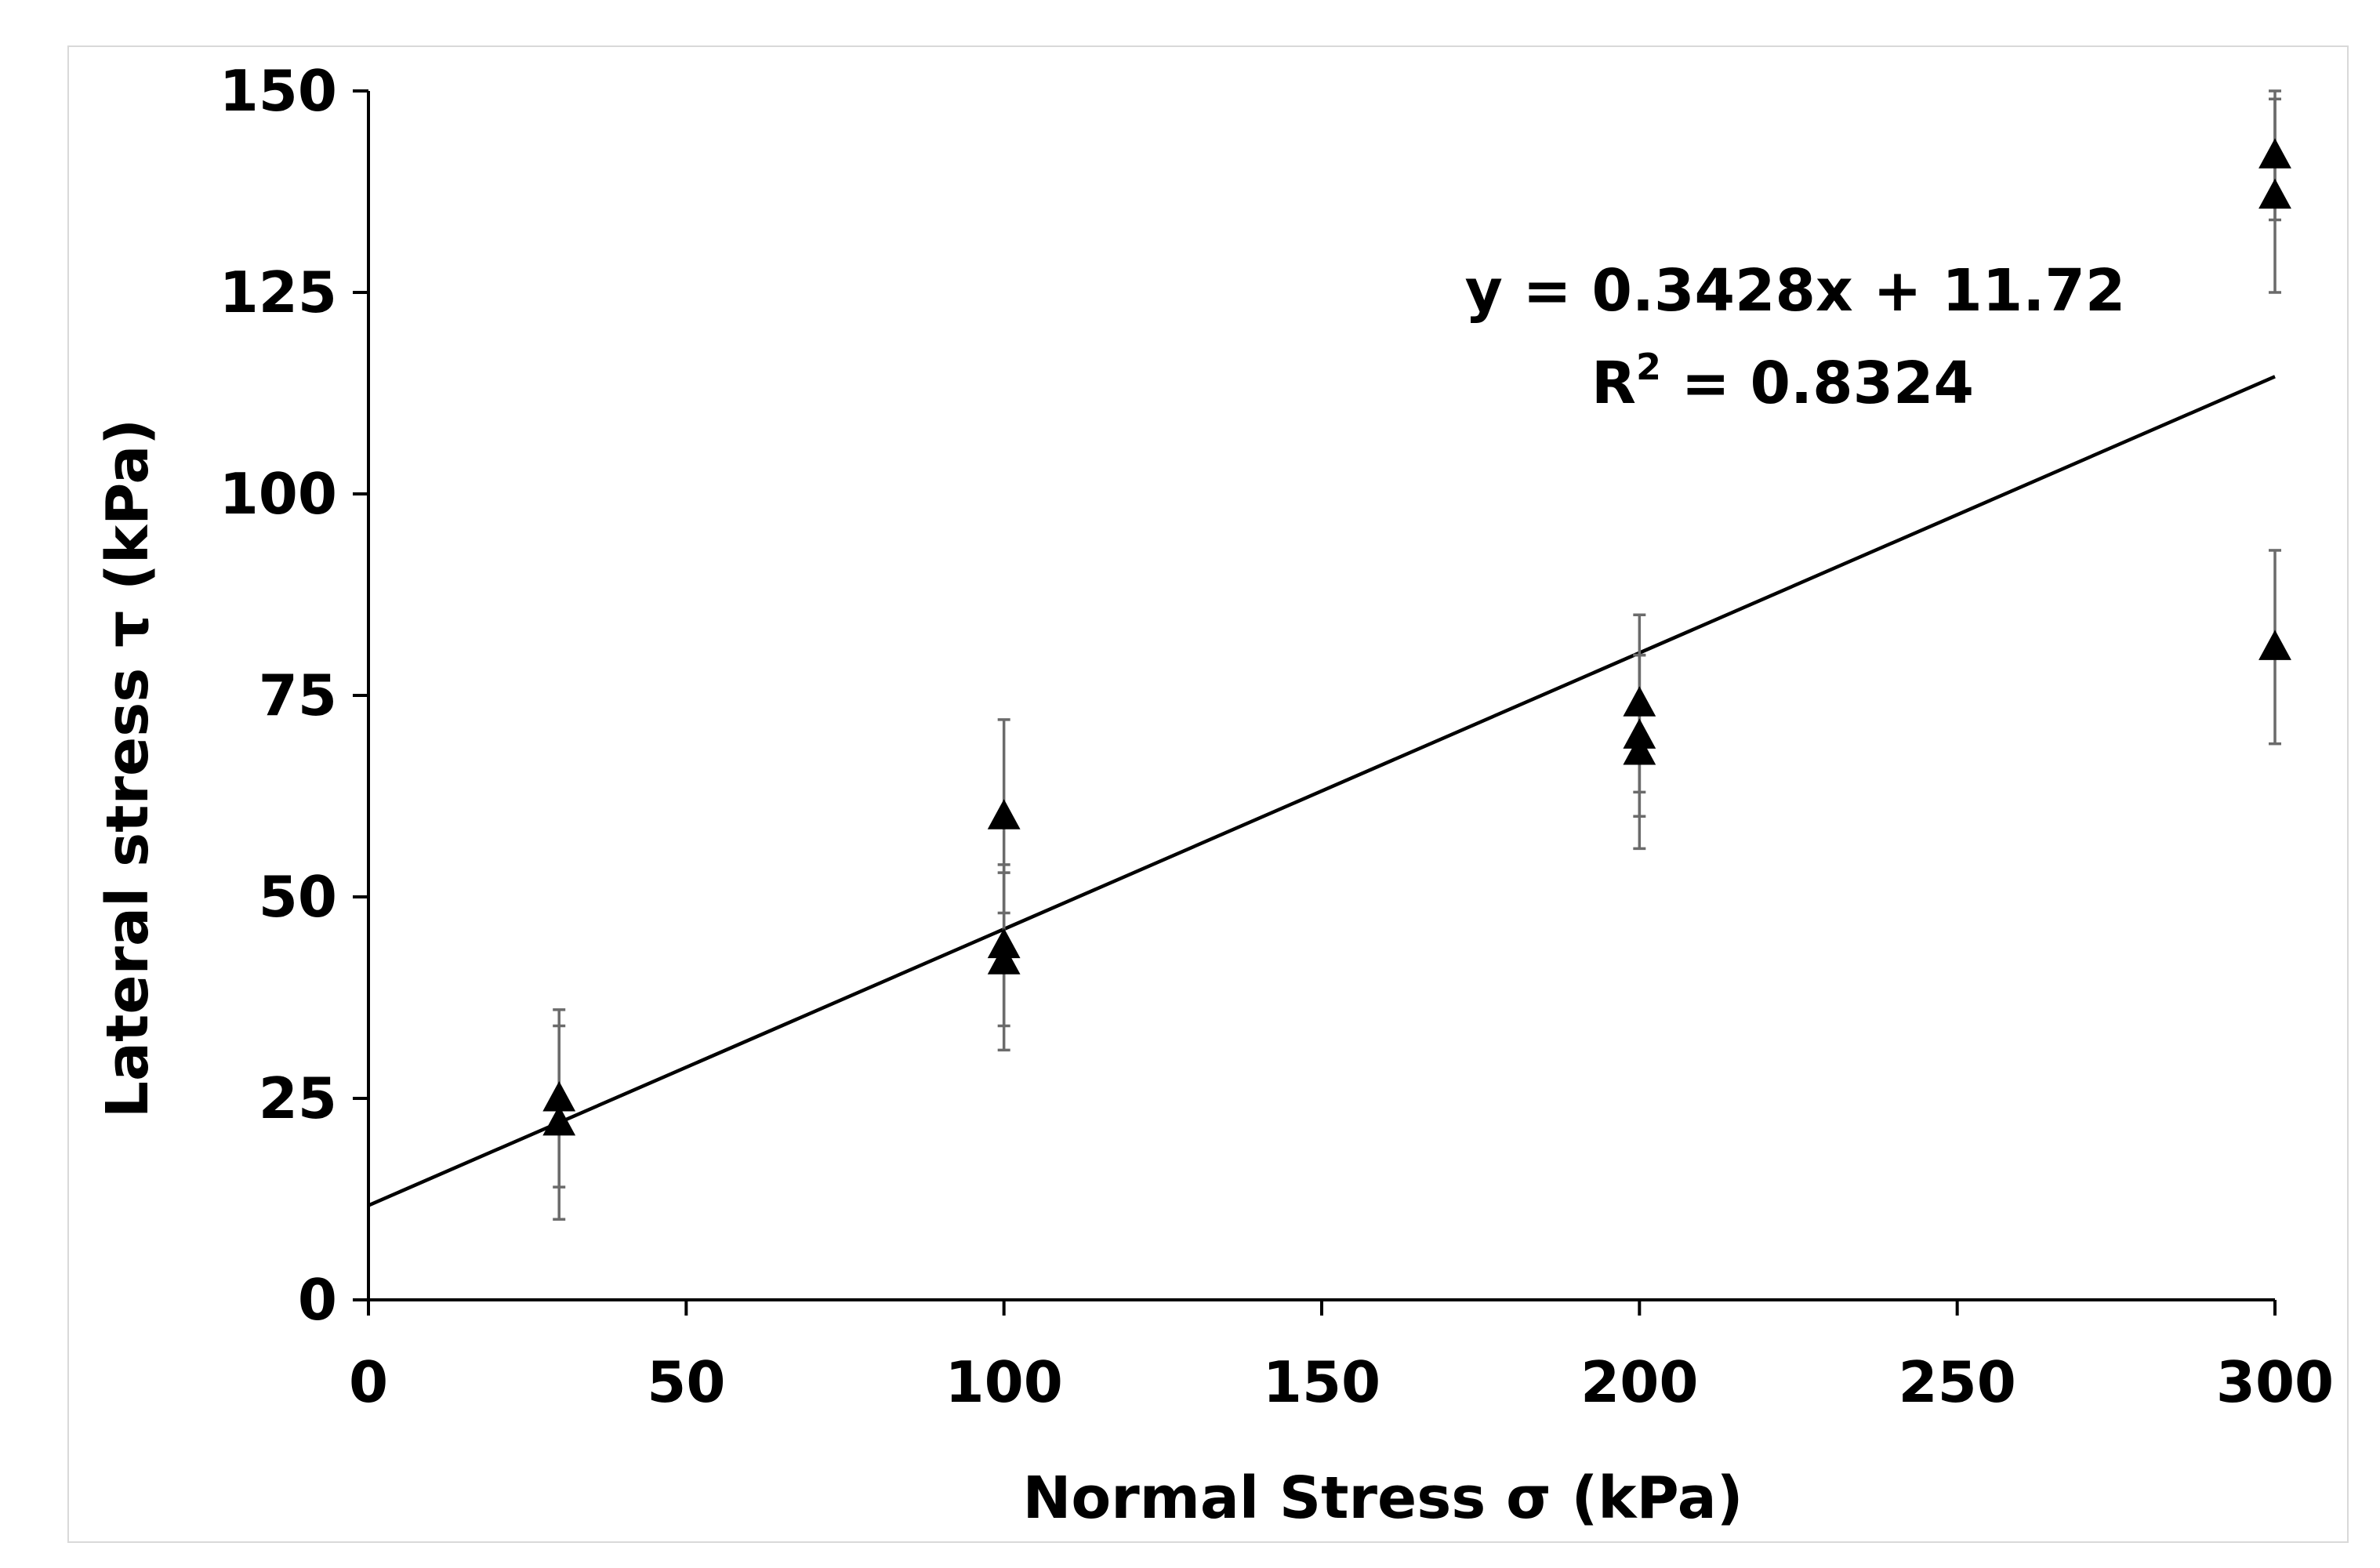  I want to click on x-tick-label: 0, so click(368, 1382).